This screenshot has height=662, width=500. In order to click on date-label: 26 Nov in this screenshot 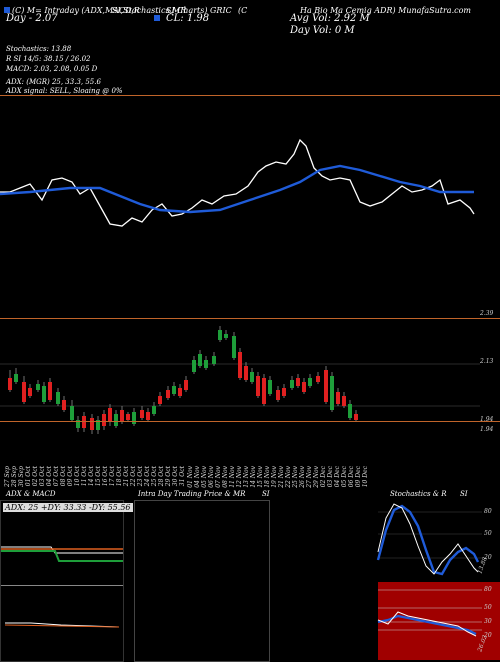, I will do `click(302, 477)`.